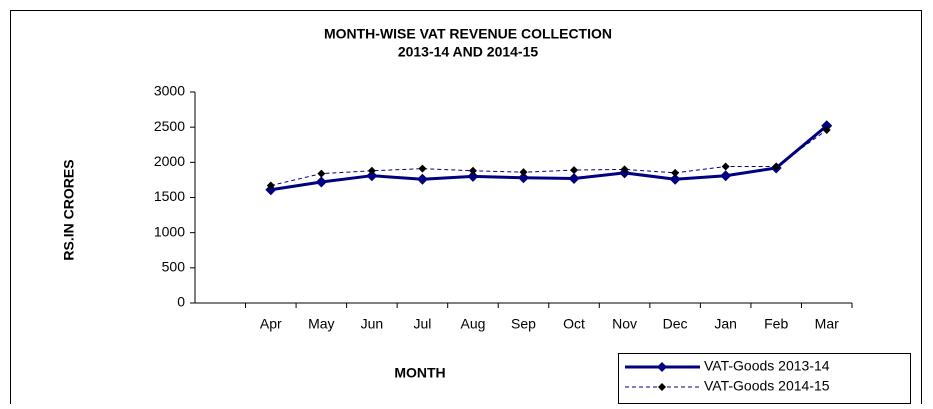  What do you see at coordinates (271, 324) in the screenshot?
I see `x-tick-label: Apr` at bounding box center [271, 324].